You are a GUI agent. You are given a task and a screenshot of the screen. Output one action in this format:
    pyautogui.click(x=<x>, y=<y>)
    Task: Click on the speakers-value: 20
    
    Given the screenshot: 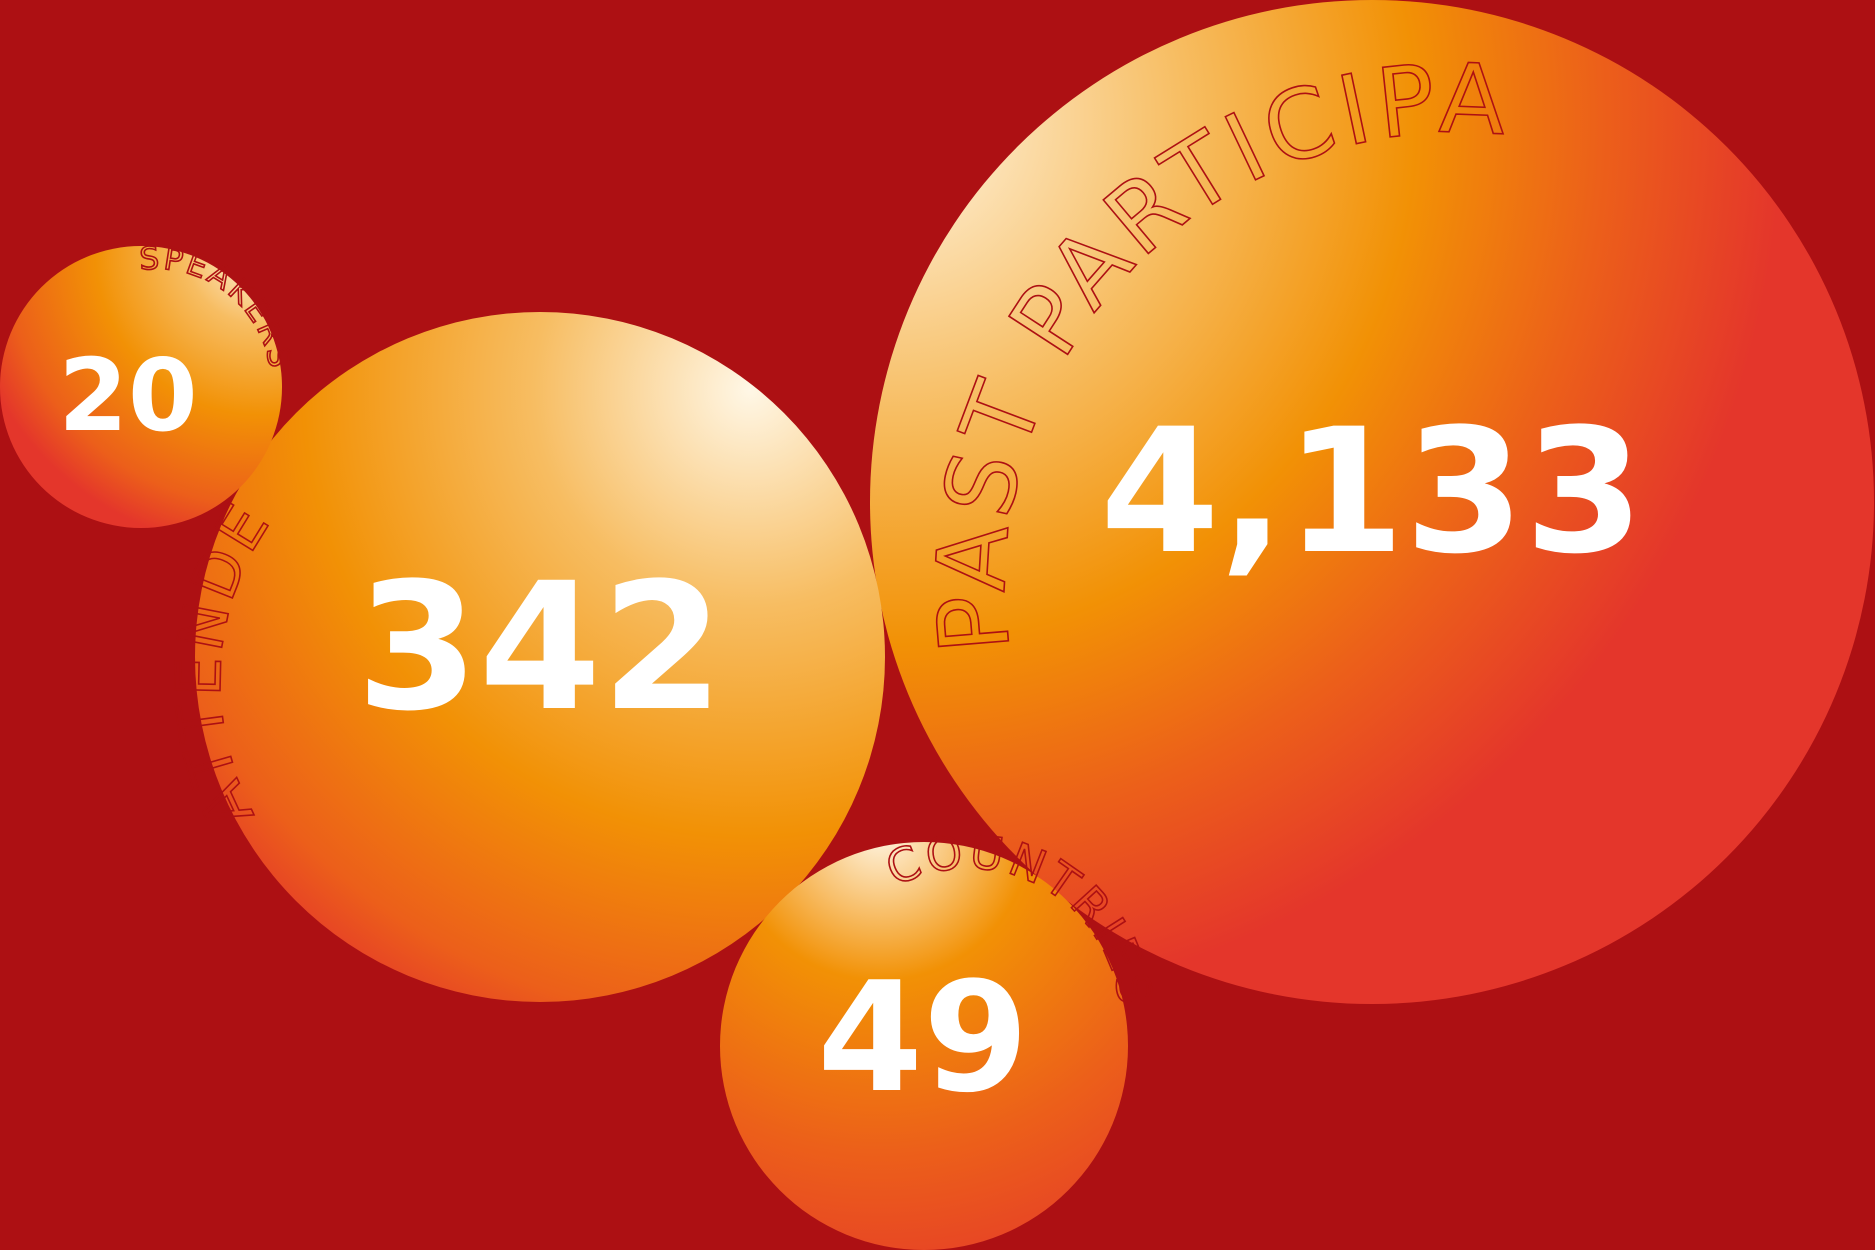 What is the action you would take?
    pyautogui.click(x=127, y=395)
    